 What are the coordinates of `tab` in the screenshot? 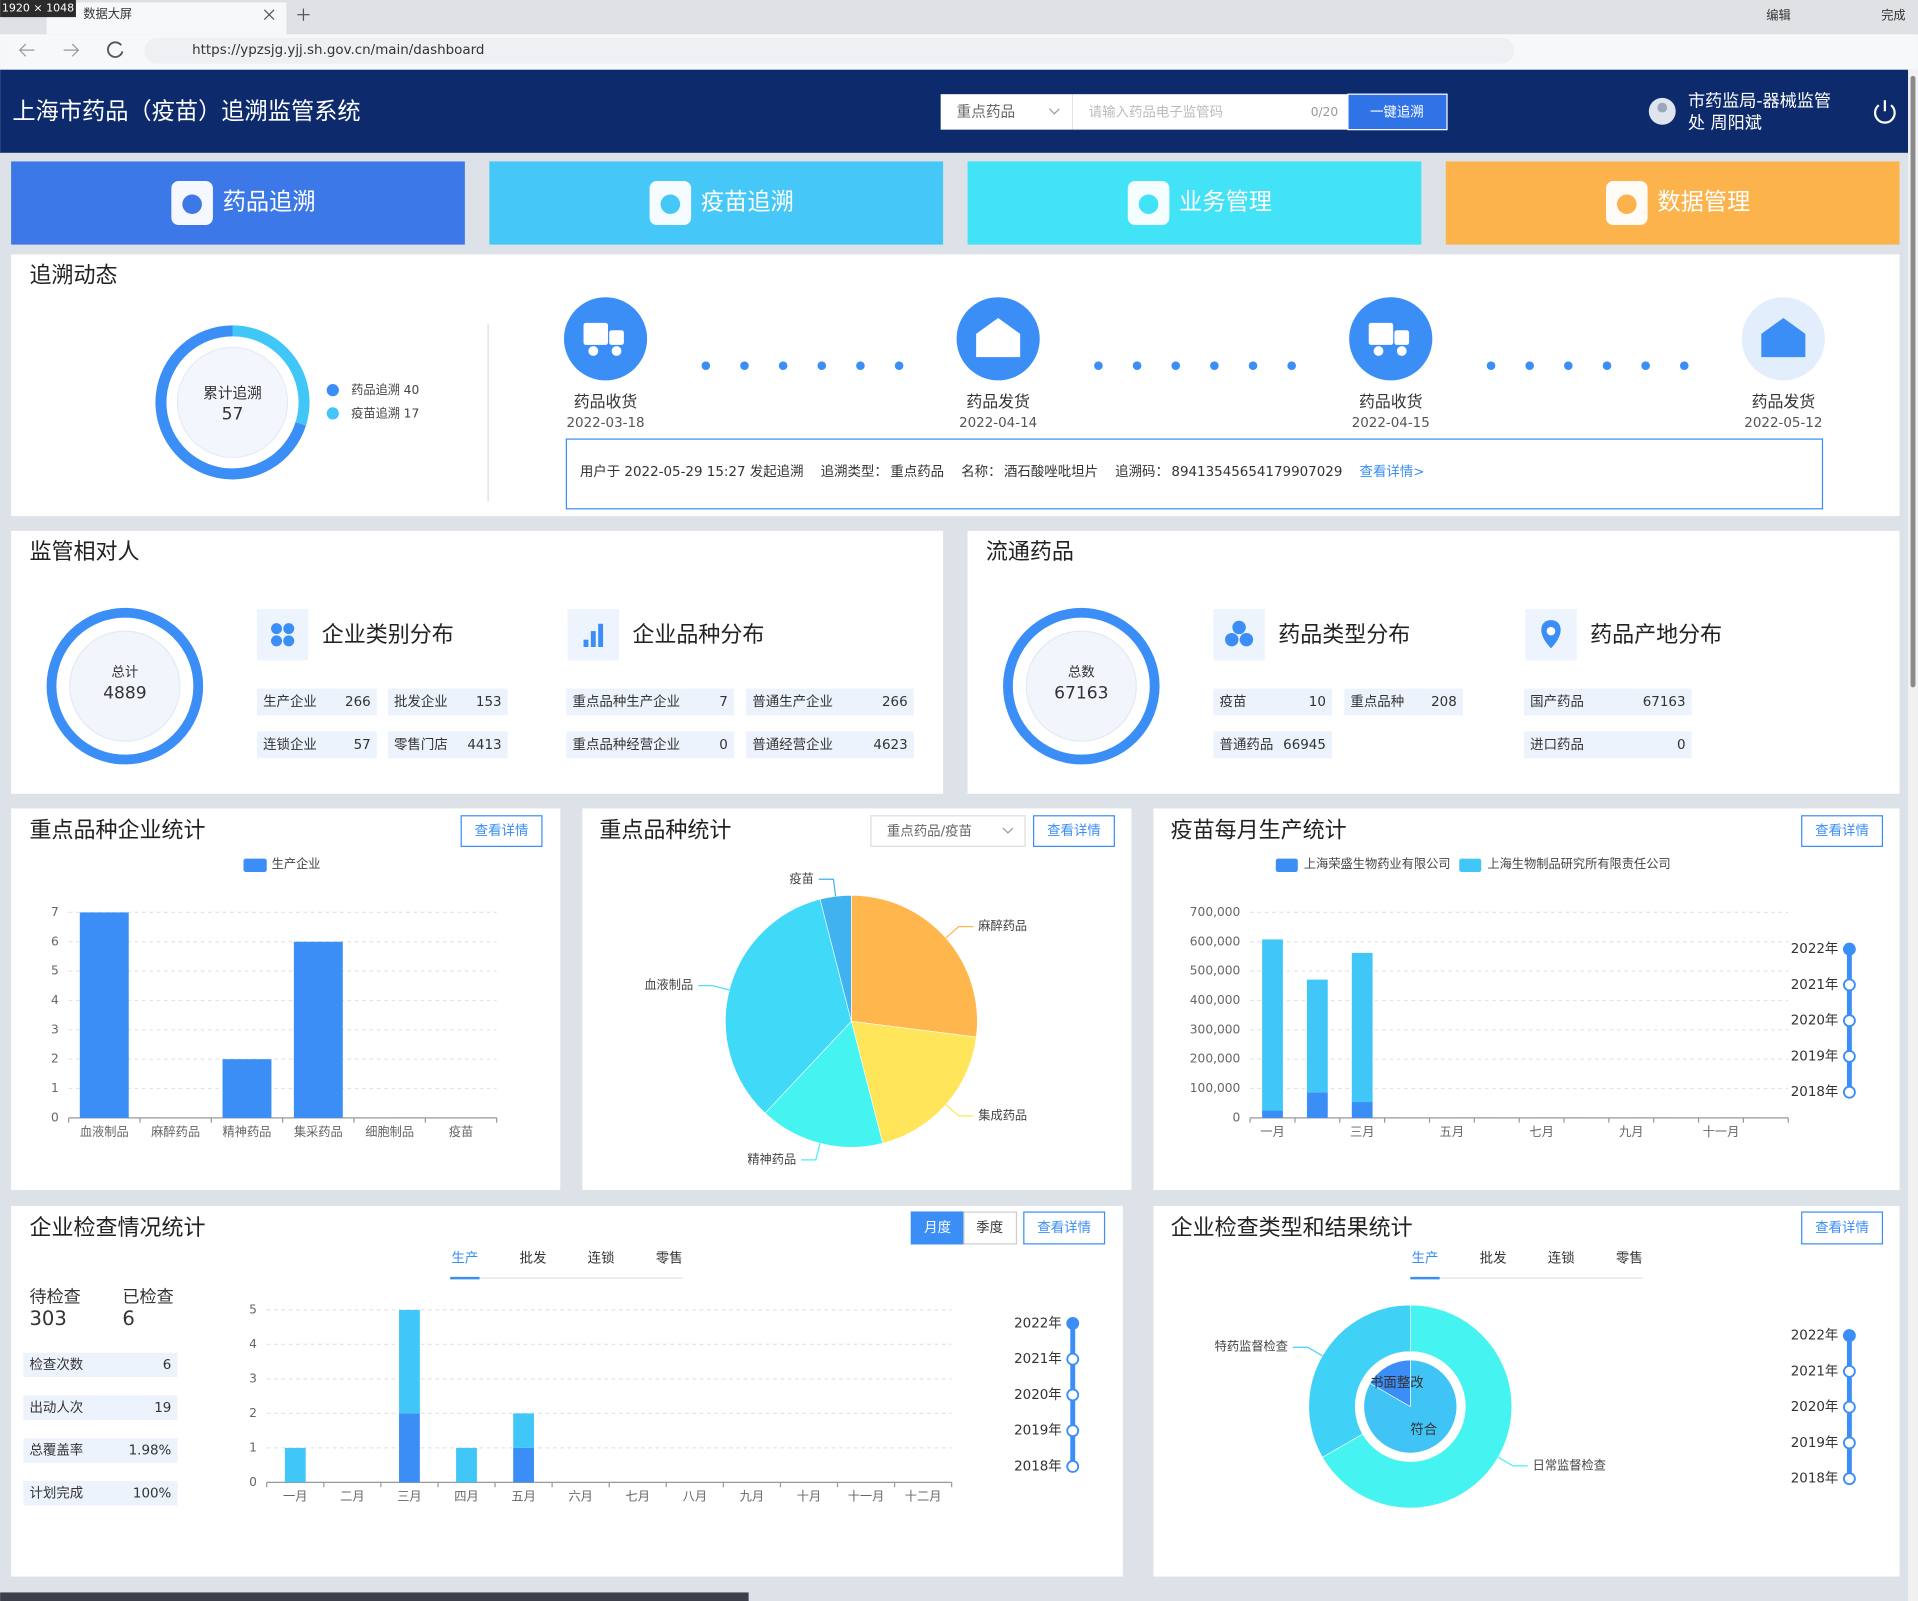 It's located at (990, 1228).